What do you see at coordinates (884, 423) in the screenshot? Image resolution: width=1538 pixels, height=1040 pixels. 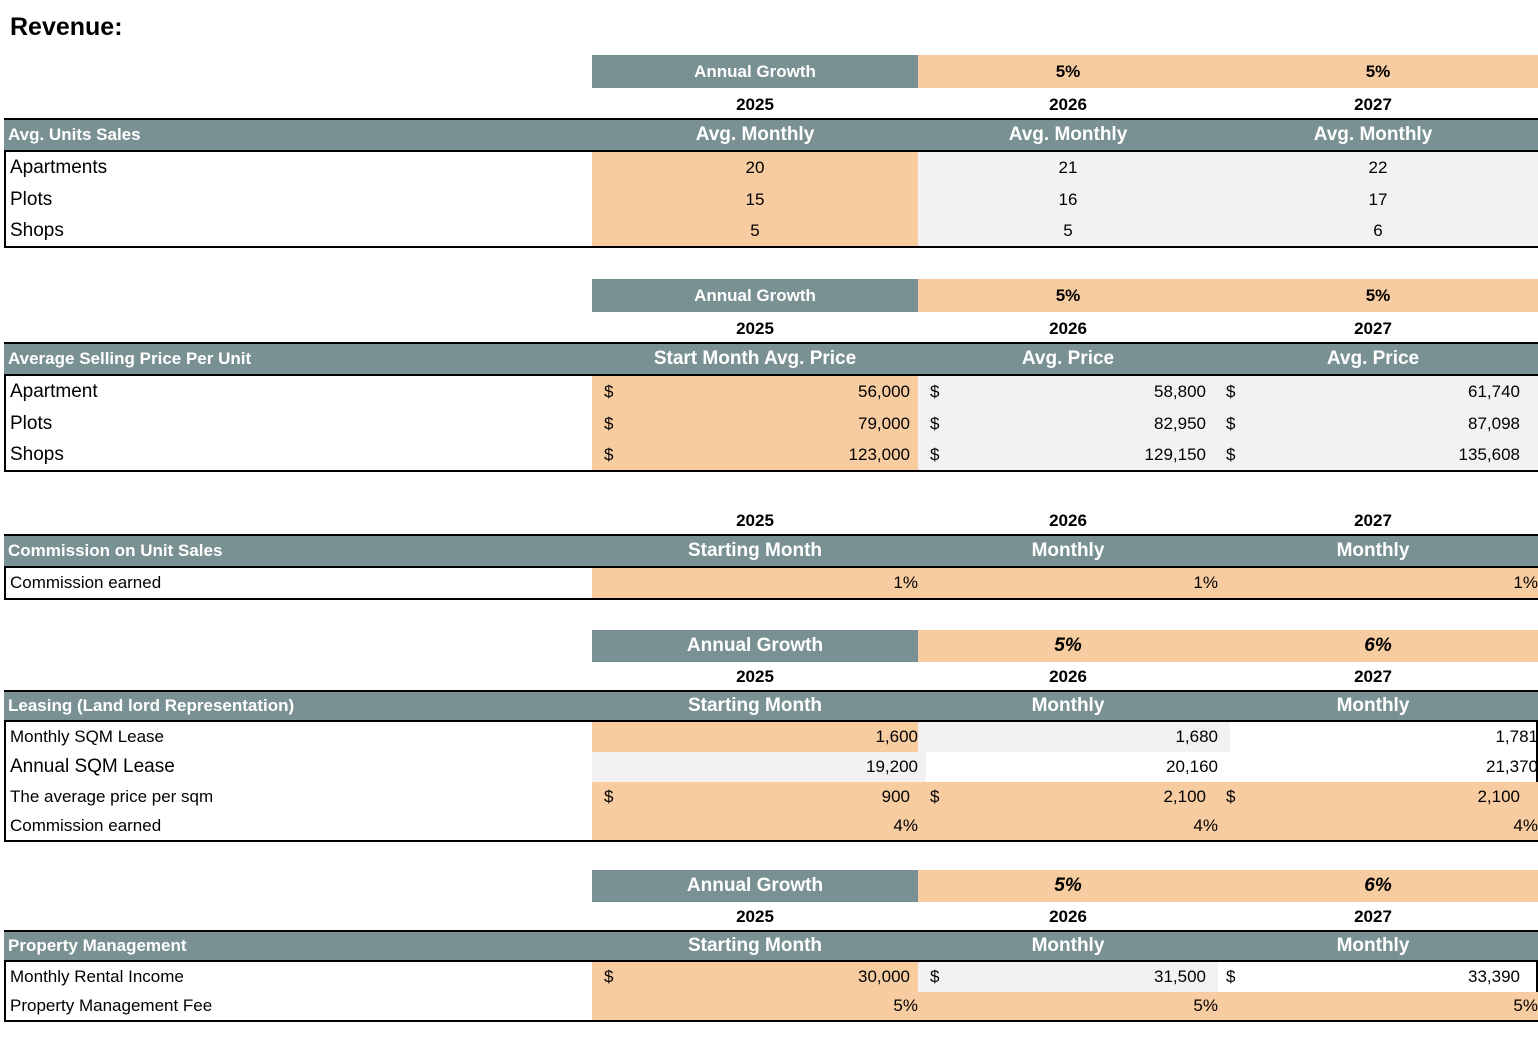 I see `price-plots-2025: 79,000` at bounding box center [884, 423].